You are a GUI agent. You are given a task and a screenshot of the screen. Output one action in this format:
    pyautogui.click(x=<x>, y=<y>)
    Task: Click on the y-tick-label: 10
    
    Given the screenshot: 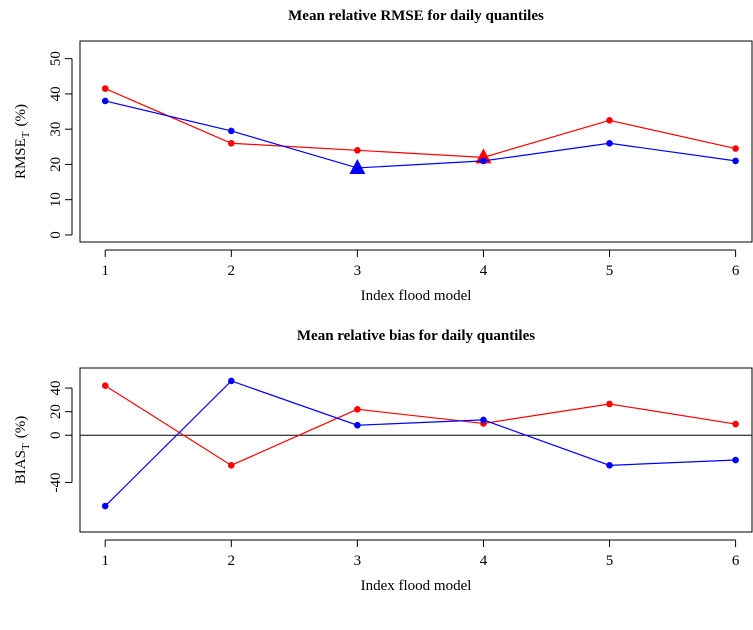 What is the action you would take?
    pyautogui.click(x=56, y=199)
    